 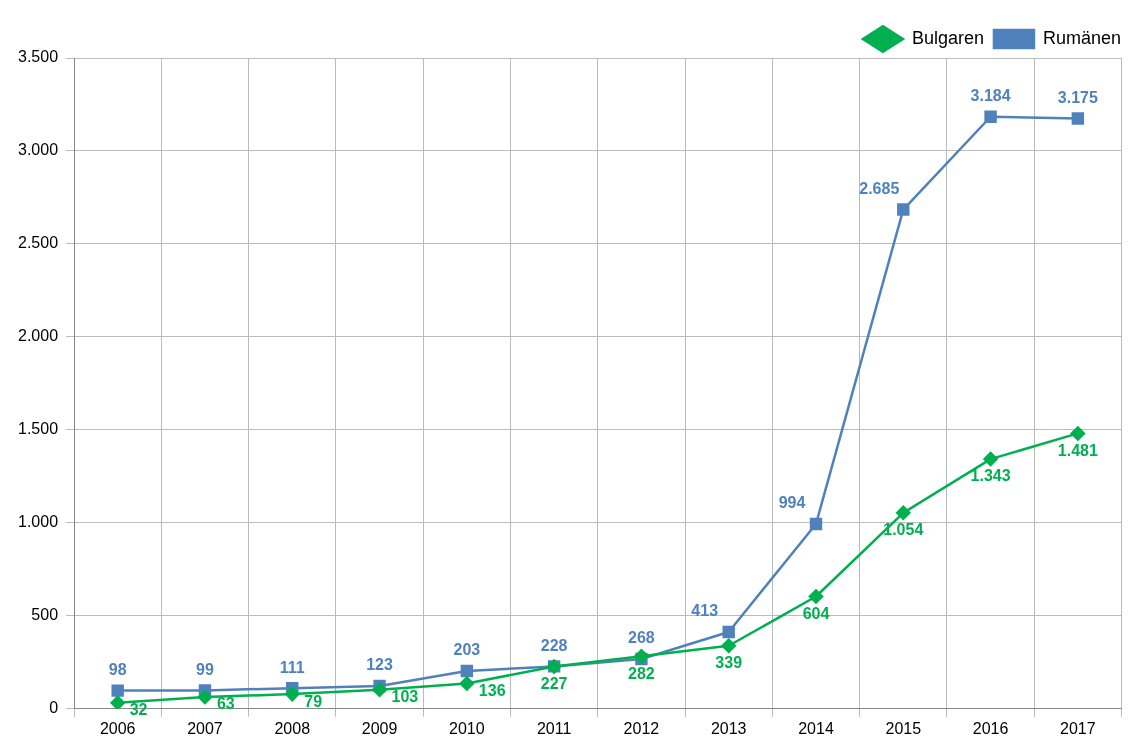 I want to click on data-label: 111, so click(x=292, y=667).